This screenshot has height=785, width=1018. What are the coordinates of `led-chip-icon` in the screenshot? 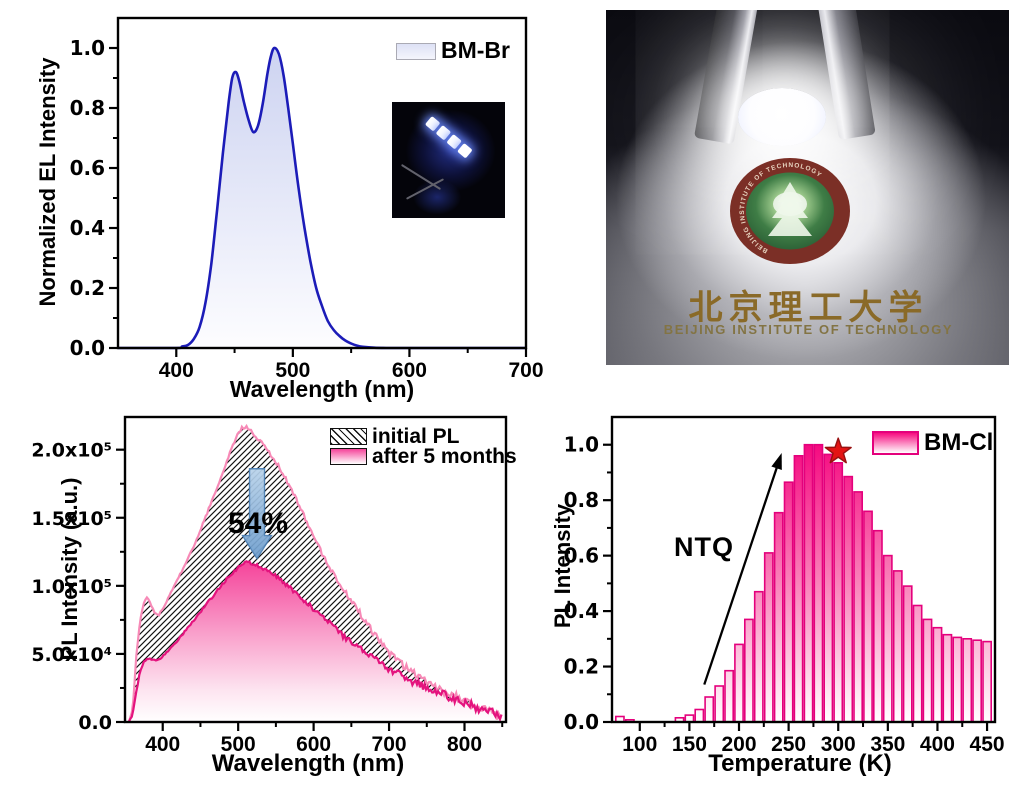 It's located at (465, 150).